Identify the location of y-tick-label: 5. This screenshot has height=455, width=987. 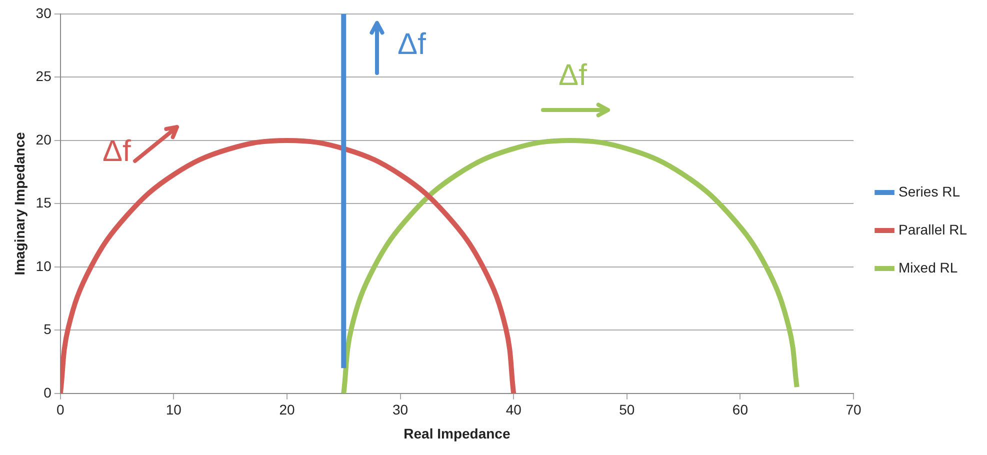
(48, 329).